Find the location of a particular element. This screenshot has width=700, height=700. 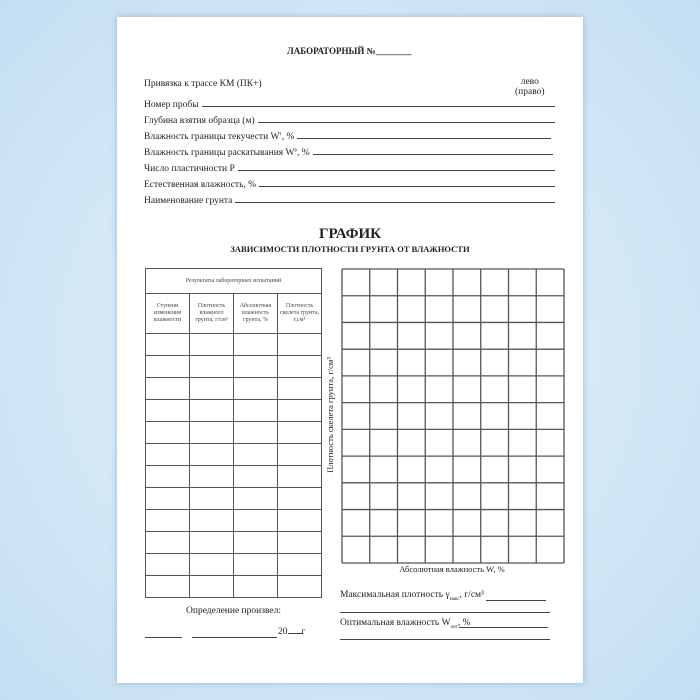

field-unit: , % is located at coordinates (288, 137).